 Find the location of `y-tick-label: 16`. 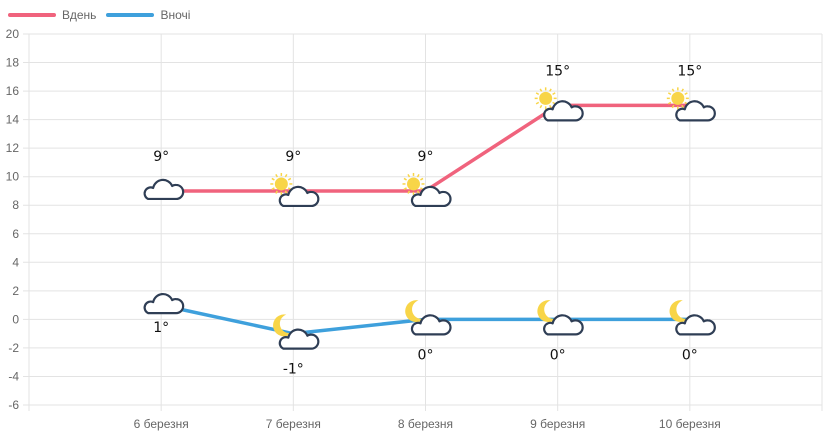

y-tick-label: 16 is located at coordinates (13, 91).